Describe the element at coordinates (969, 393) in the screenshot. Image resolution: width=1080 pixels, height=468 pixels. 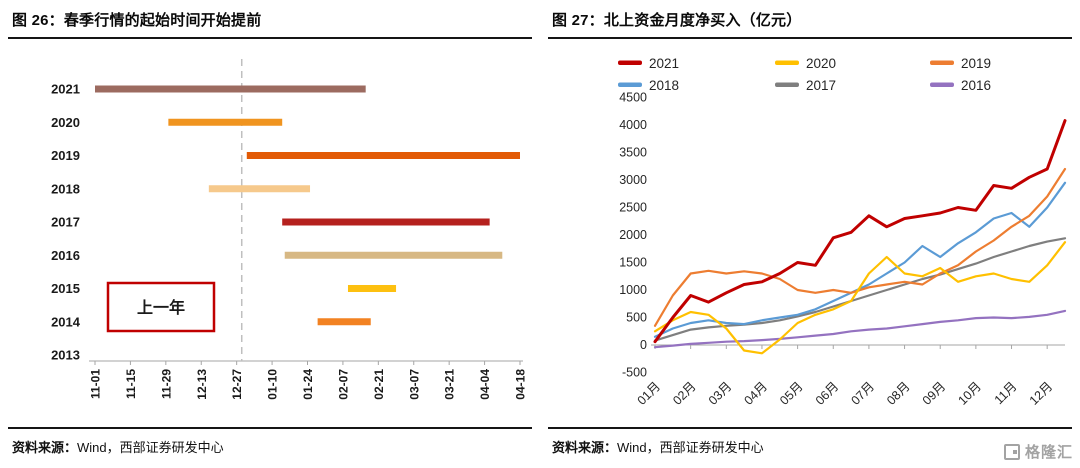
I see `line-x-tick-label: 10月` at that location.